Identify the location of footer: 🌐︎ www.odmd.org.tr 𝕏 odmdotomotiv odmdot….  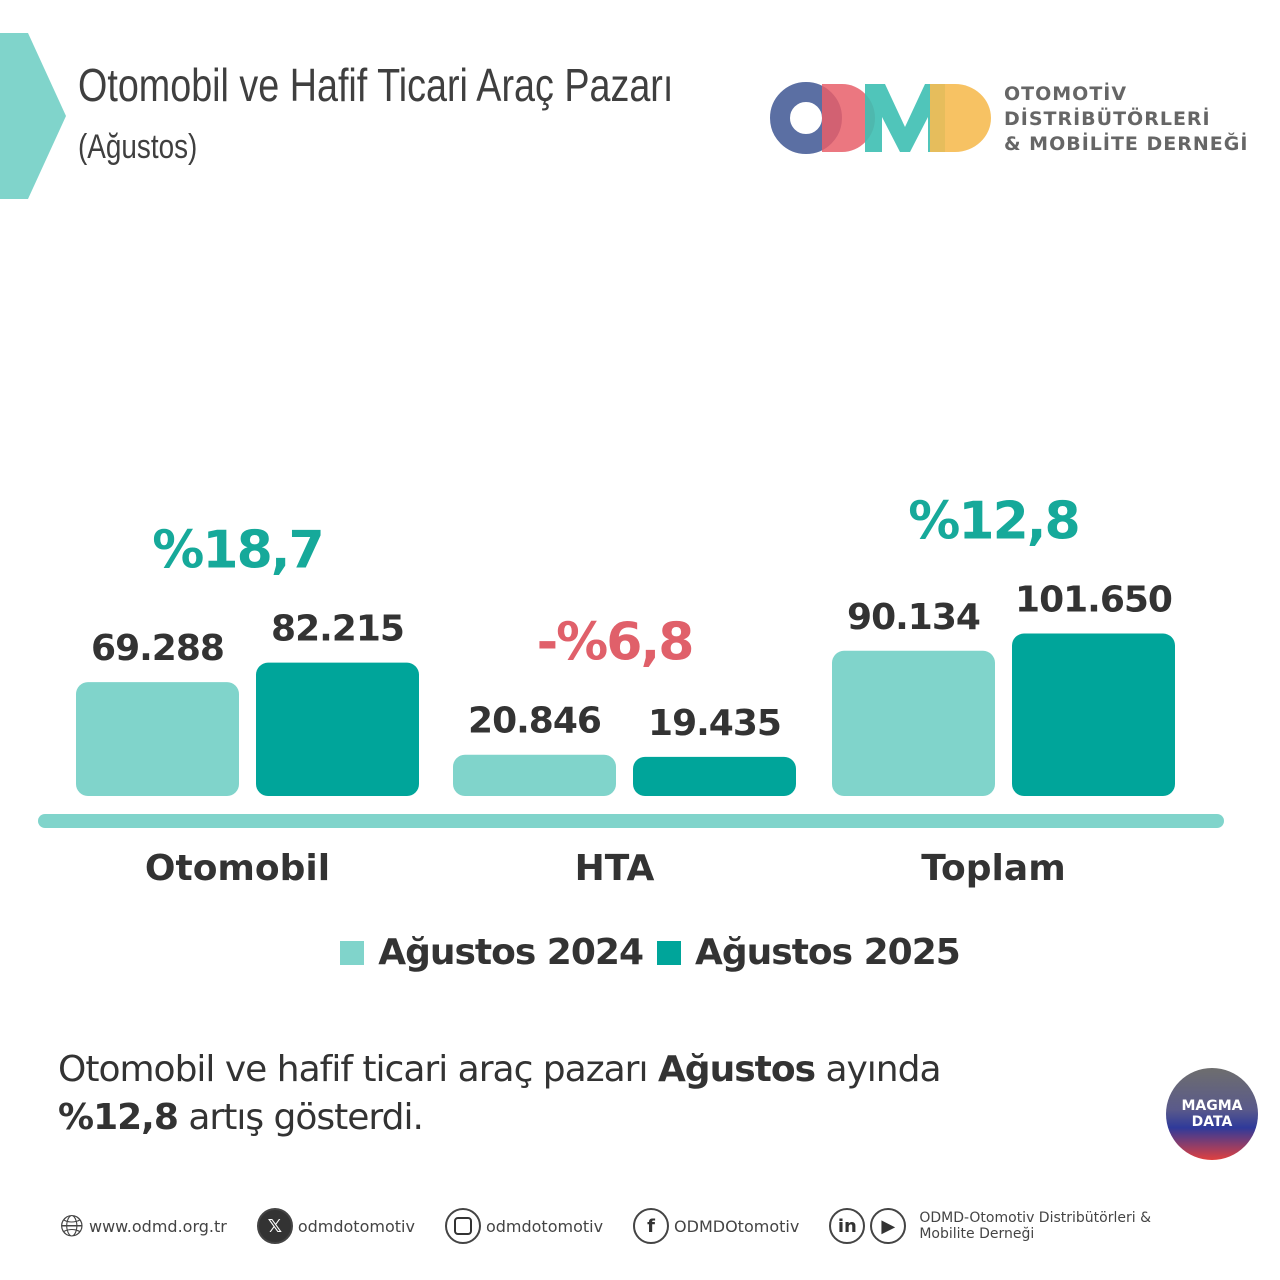
(605, 1226).